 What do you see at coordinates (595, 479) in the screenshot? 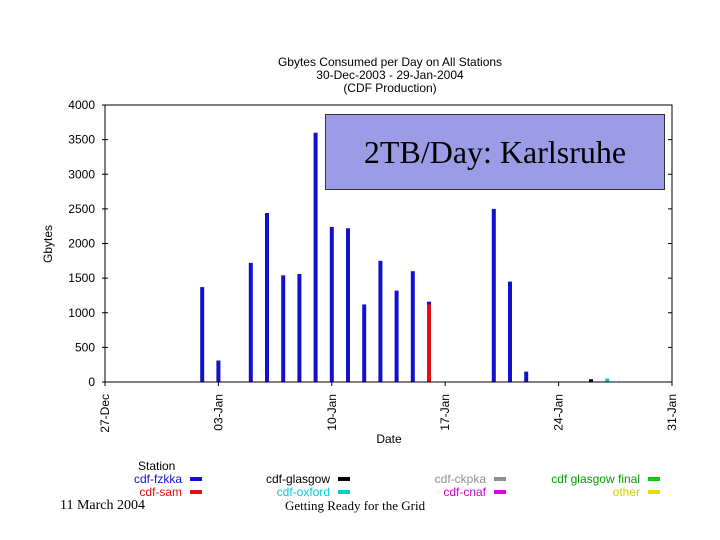
I see `legend-label: cdf glasgow final` at bounding box center [595, 479].